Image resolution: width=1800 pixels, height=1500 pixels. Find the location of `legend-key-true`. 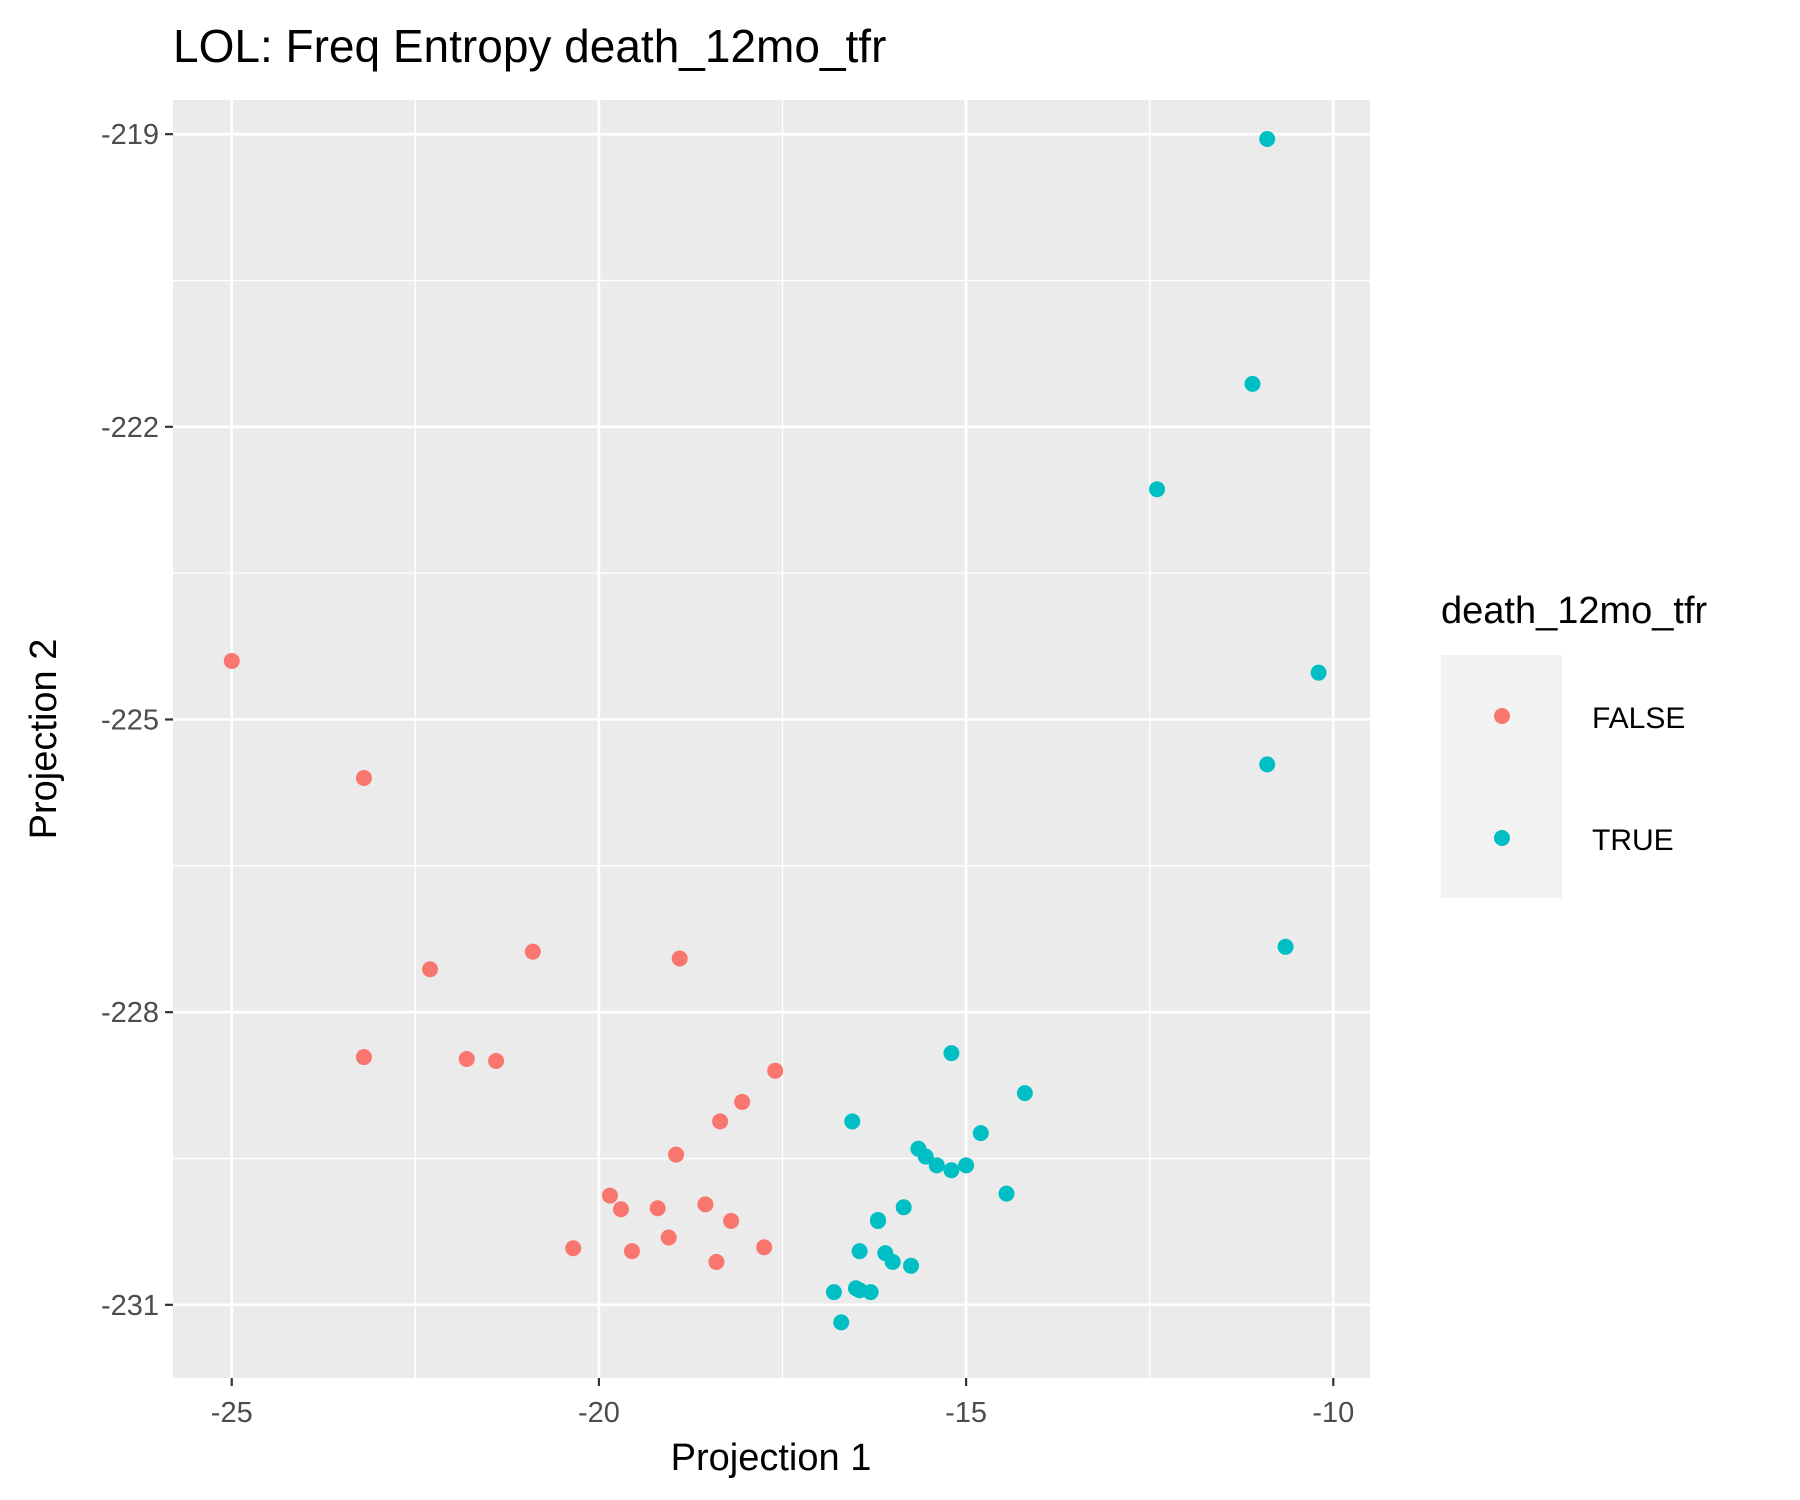

legend-key-true is located at coordinates (1502, 838).